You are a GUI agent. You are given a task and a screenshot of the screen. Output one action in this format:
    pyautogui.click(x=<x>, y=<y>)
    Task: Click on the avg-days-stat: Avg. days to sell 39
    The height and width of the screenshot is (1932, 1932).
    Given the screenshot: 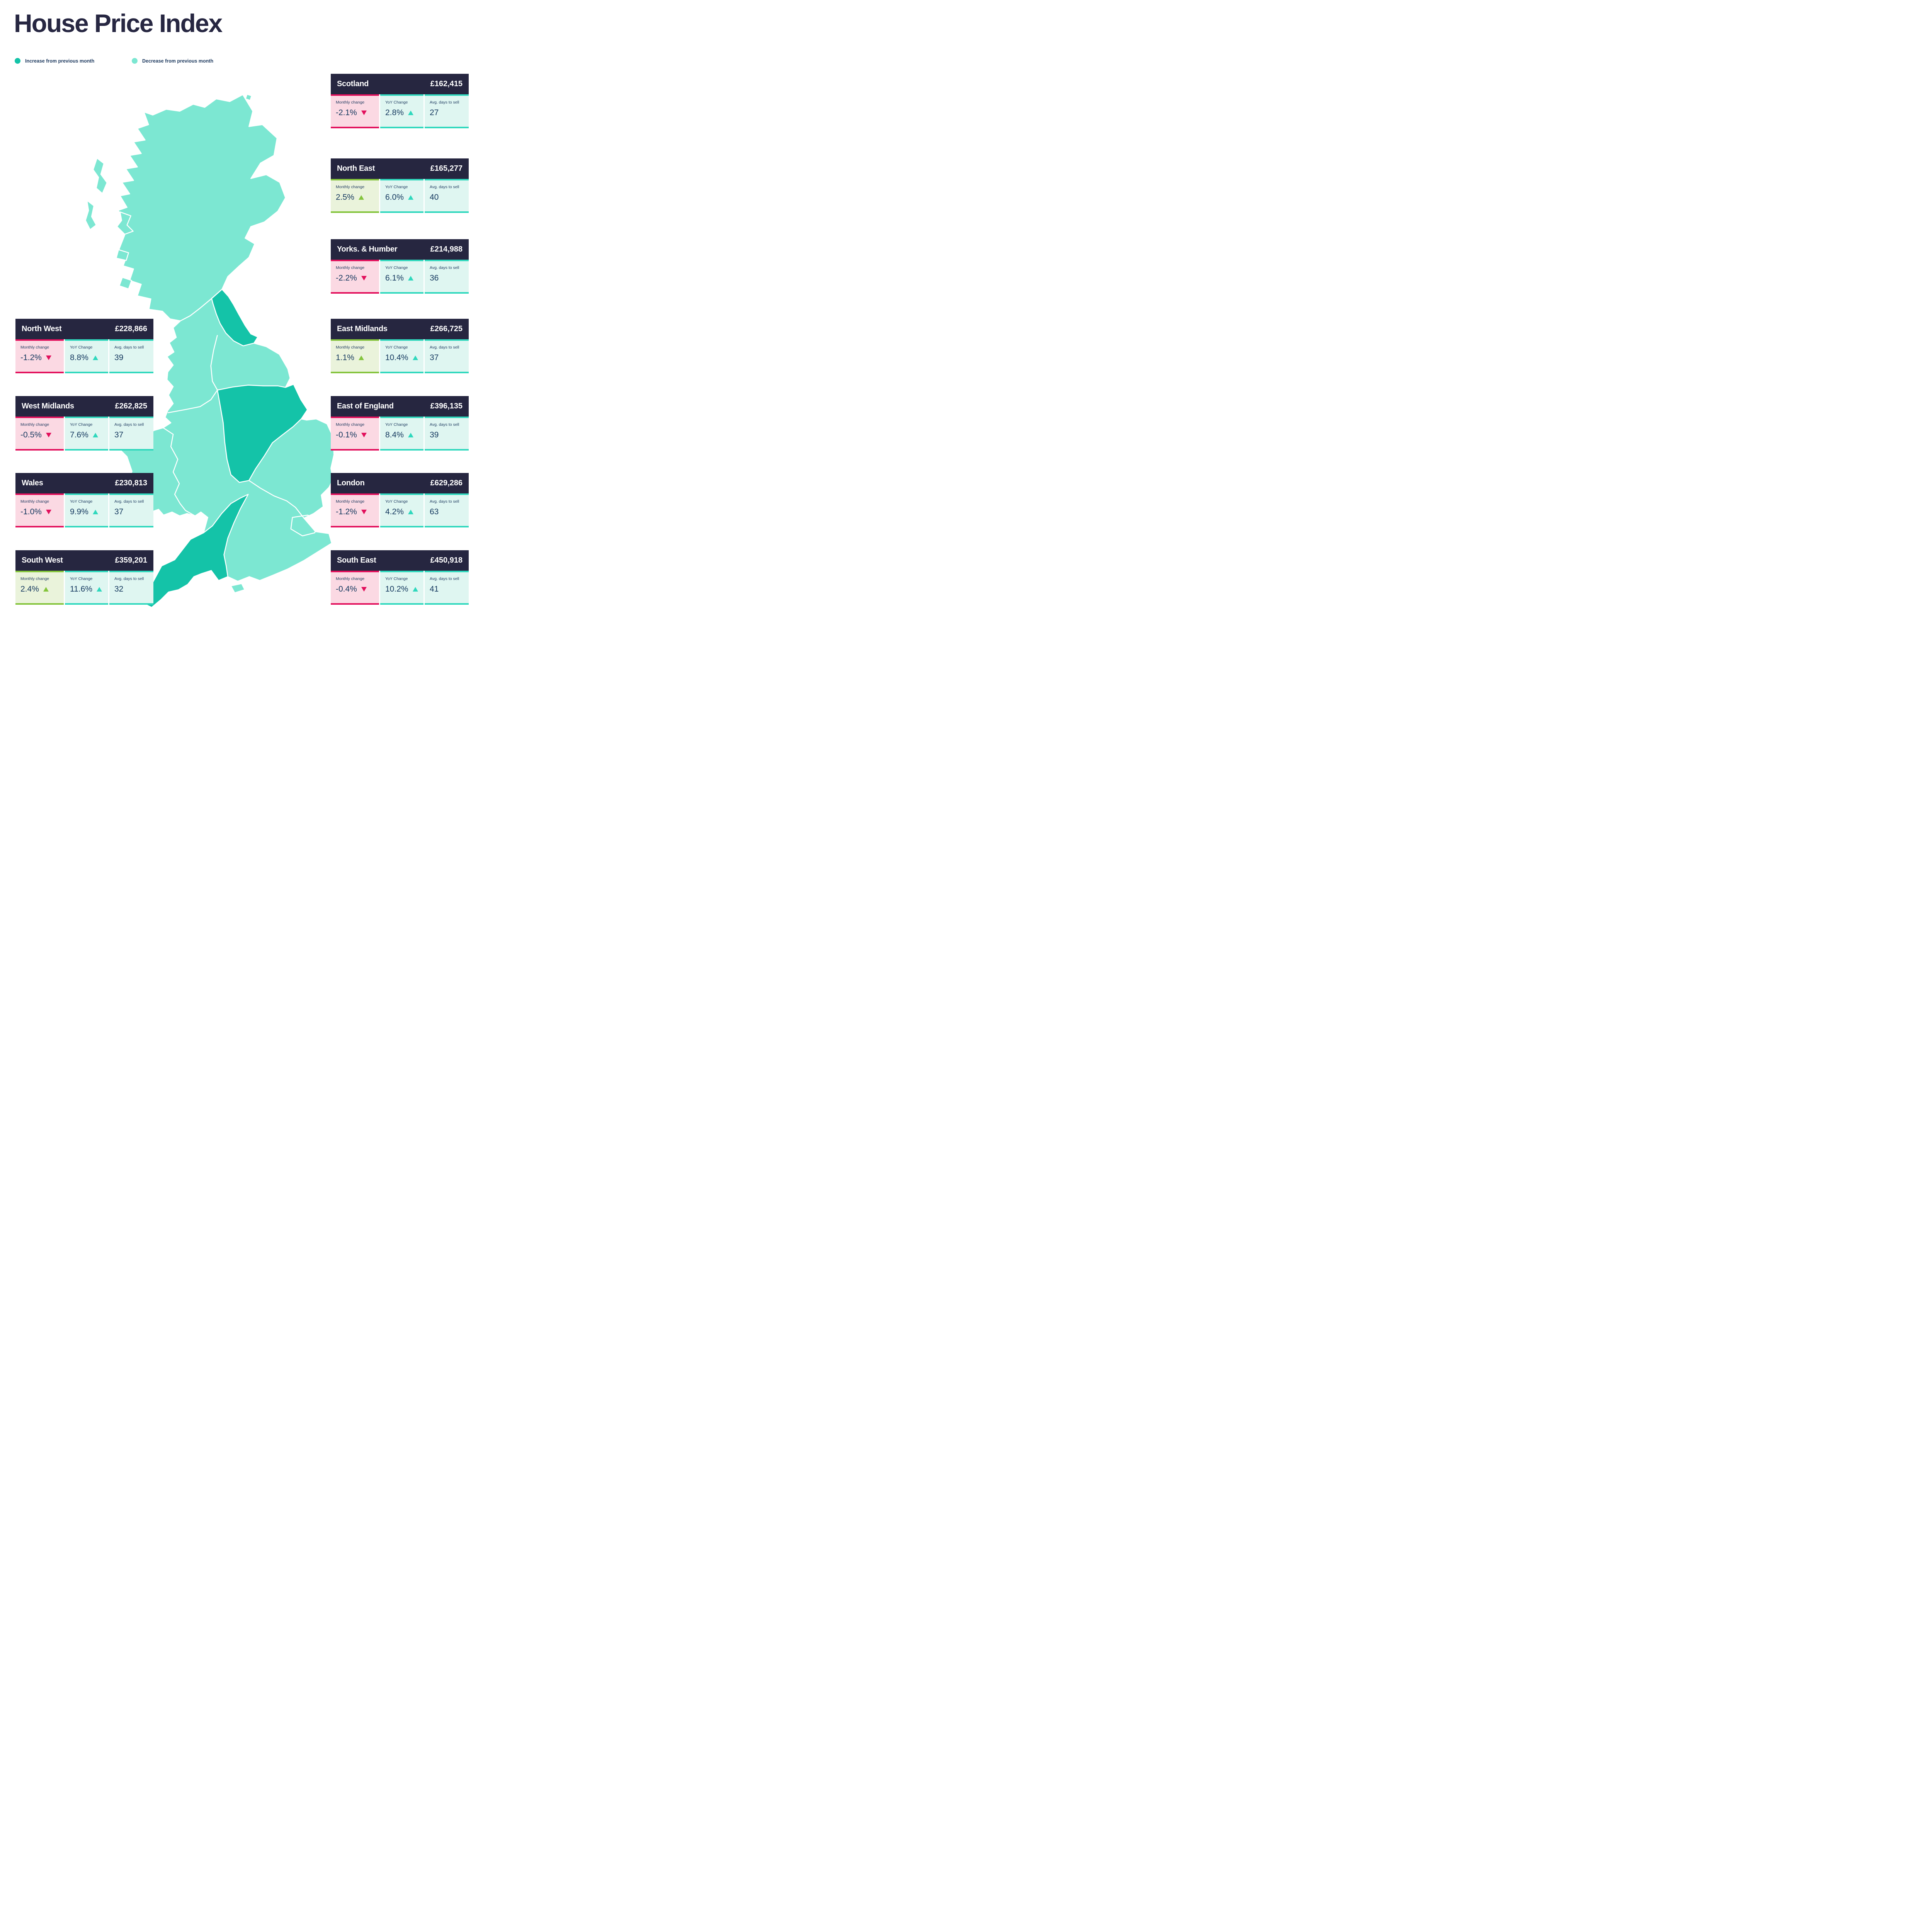 What is the action you would take?
    pyautogui.click(x=131, y=356)
    